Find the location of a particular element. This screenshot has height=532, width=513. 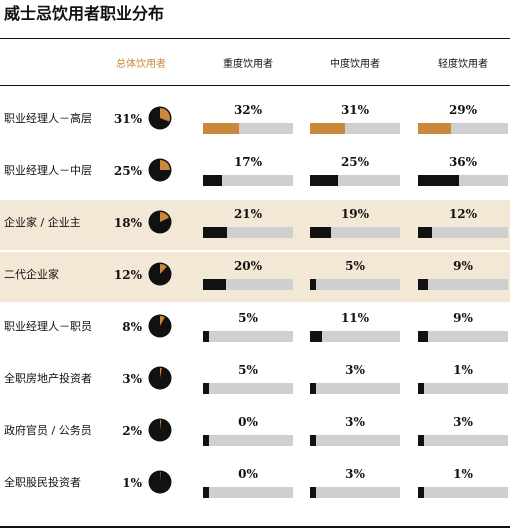

bottom-rule is located at coordinates (255, 527).